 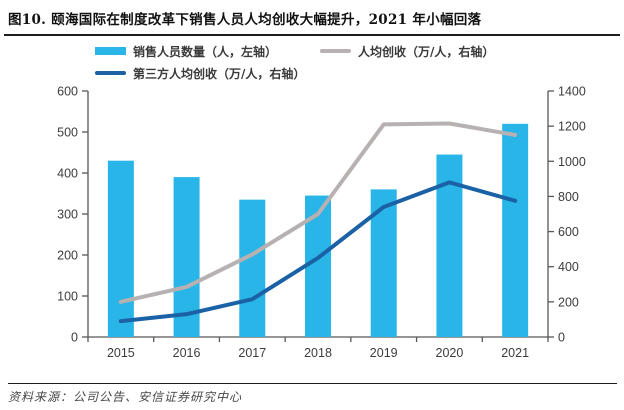 I want to click on bar-2018, so click(x=318, y=266).